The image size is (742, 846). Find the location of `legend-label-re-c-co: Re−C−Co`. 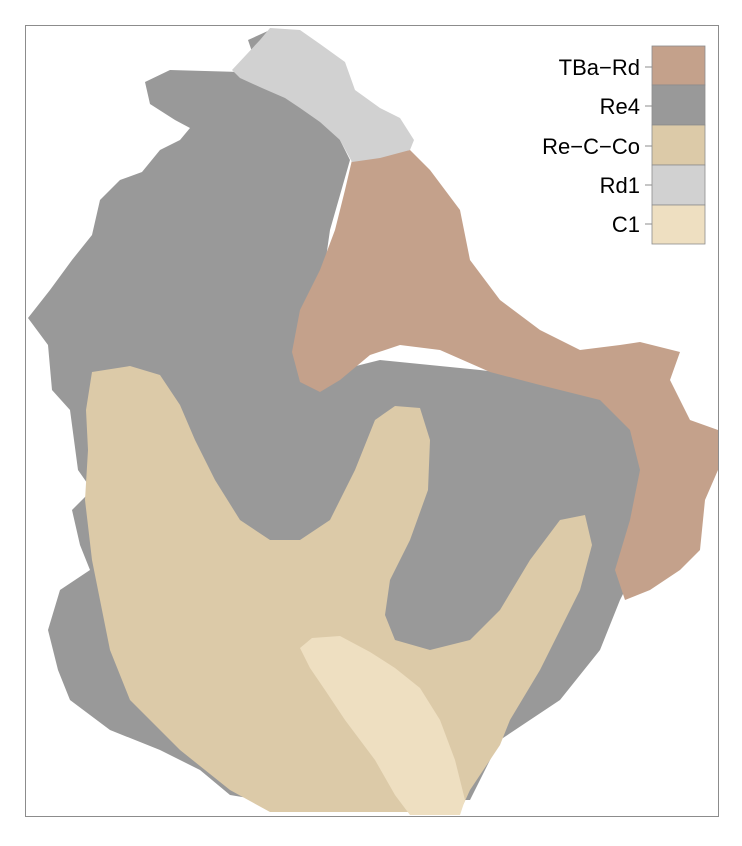

legend-label-re-c-co: Re−C−Co is located at coordinates (591, 146).